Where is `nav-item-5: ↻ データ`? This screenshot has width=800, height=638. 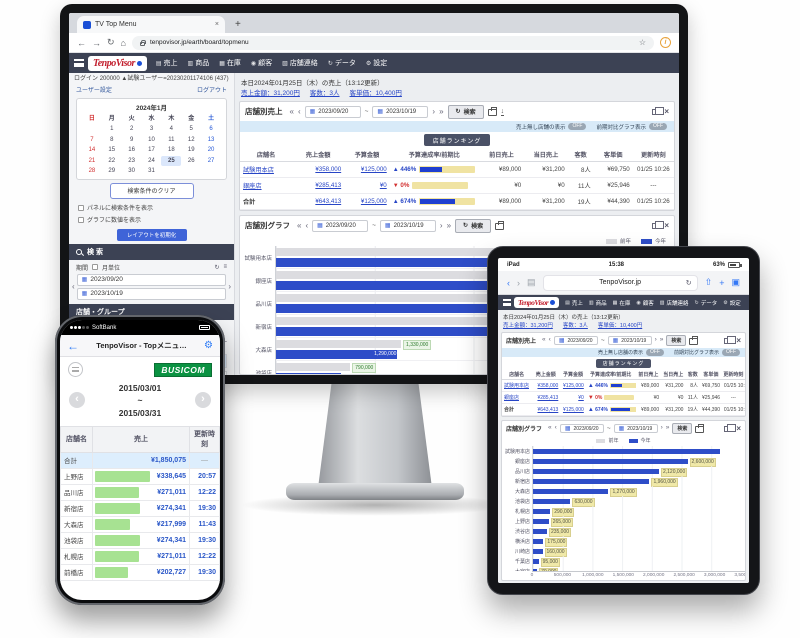
nav-item-5: ↻ データ is located at coordinates (706, 303).